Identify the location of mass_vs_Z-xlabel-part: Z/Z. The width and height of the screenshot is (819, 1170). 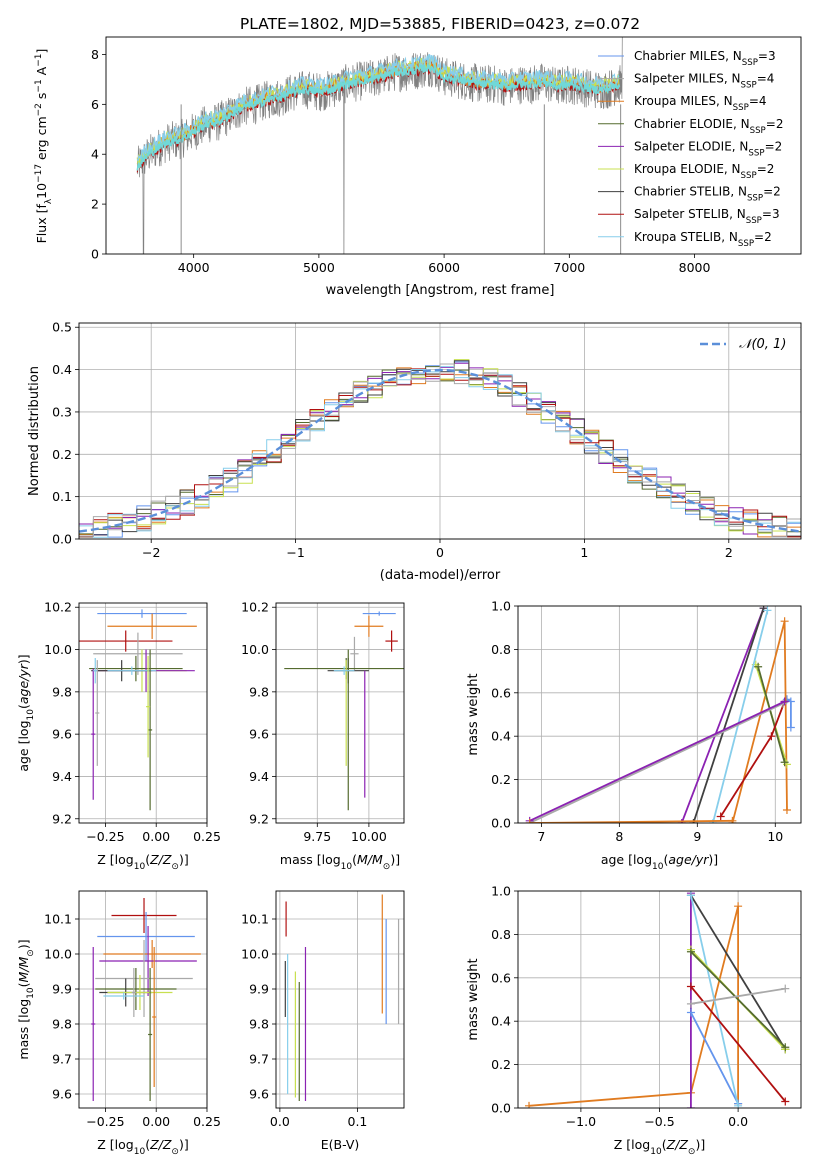
(160, 1144).